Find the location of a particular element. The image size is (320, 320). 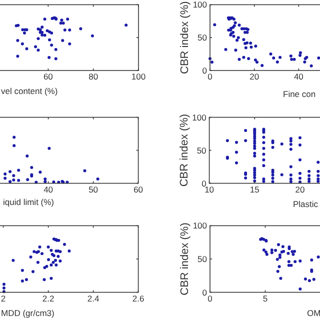

x-tick-label: 10 is located at coordinates (209, 189).